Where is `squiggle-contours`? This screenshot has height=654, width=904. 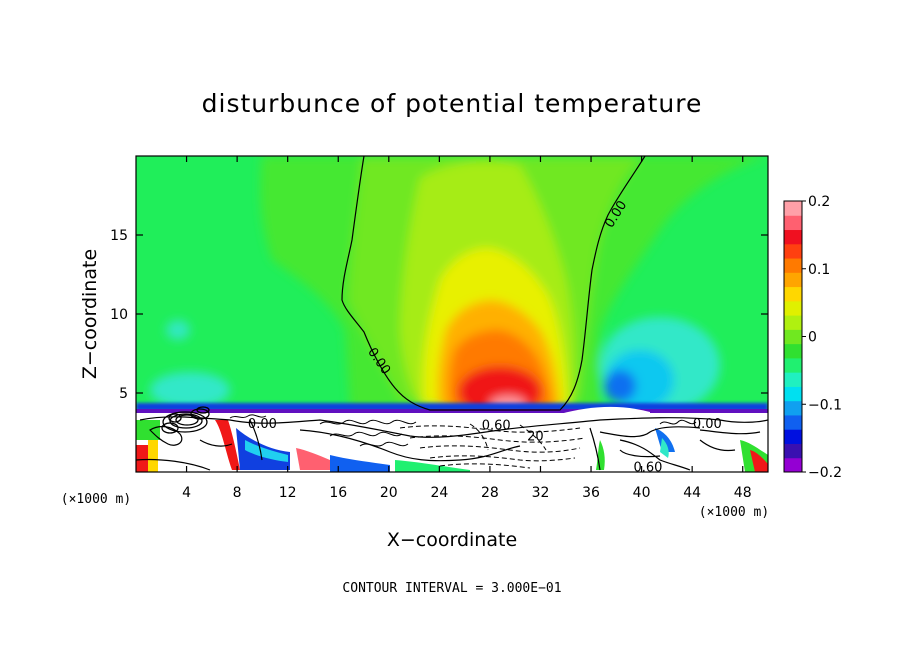
squiggle-contours is located at coordinates (463, 430).